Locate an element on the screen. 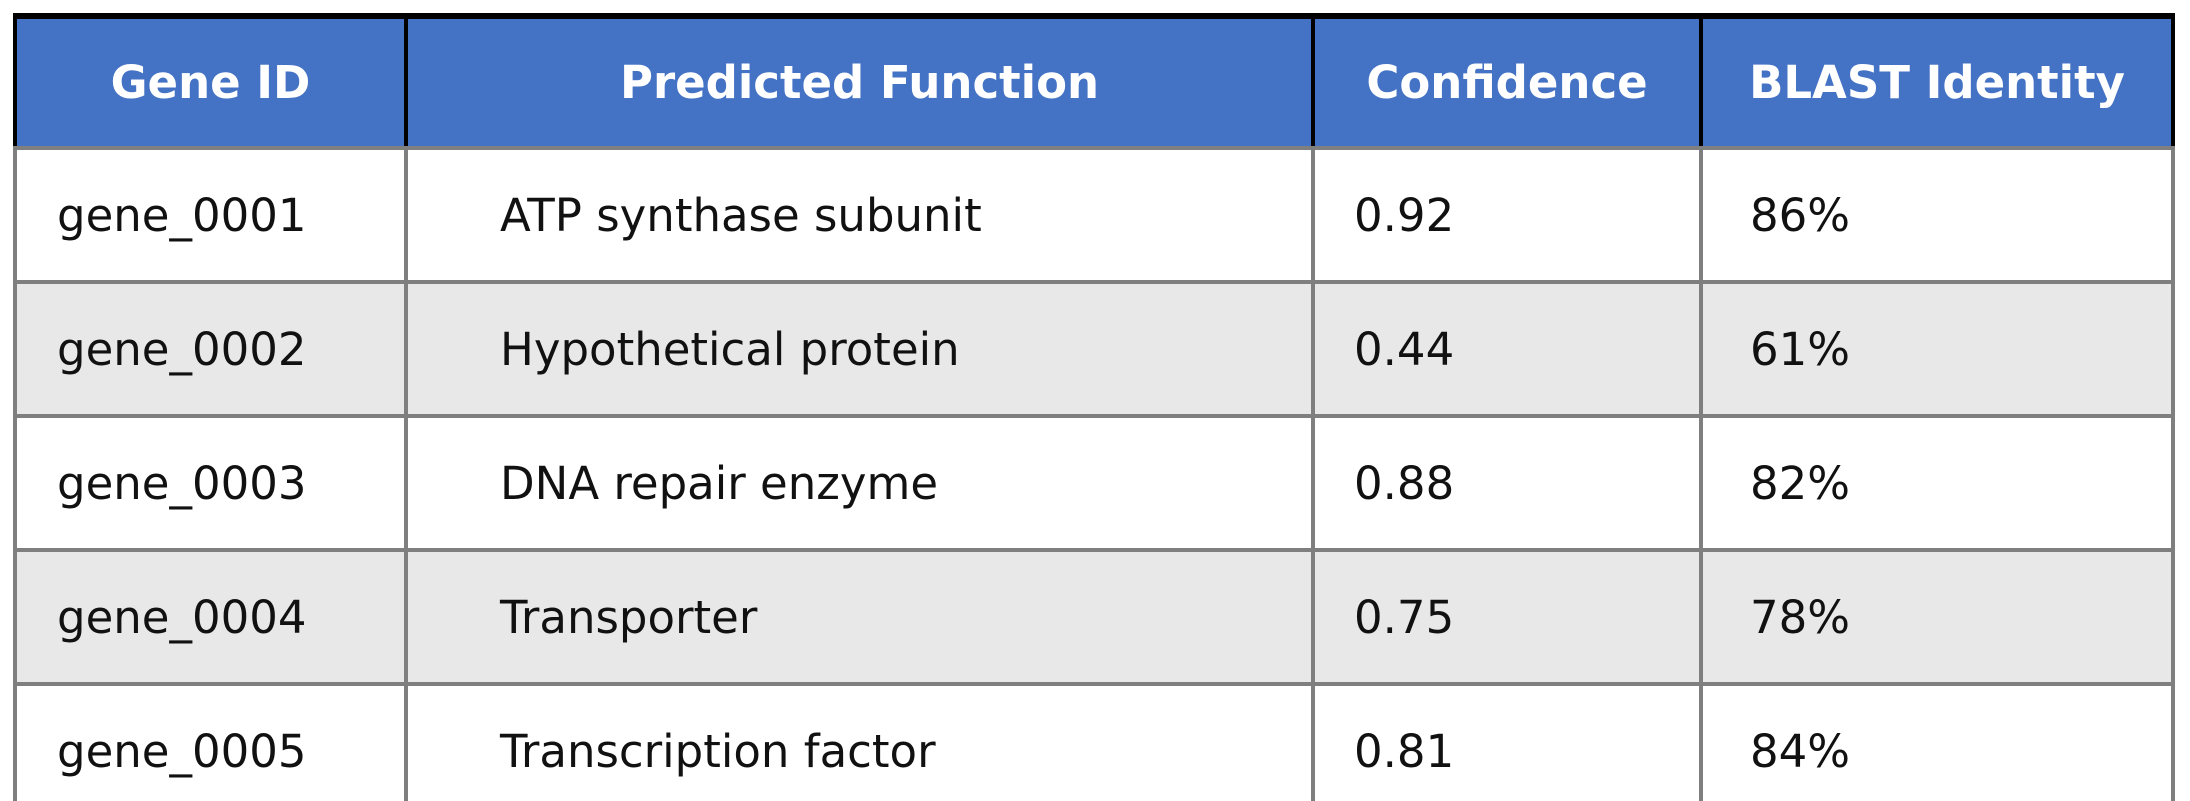 Image resolution: width=2190 pixels, height=801 pixels. cell-predicted-function: Transcription factor is located at coordinates (859, 741).